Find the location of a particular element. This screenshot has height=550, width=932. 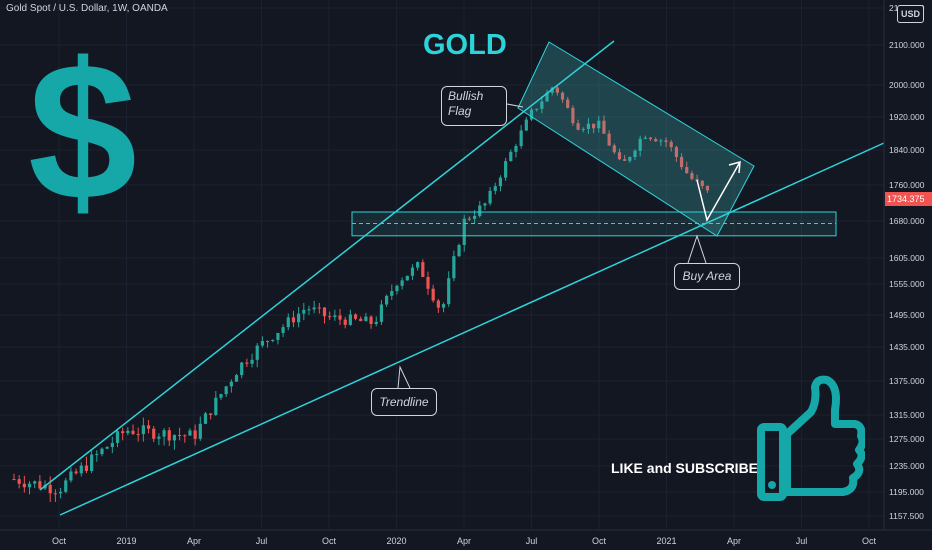

buy-area-pointer is located at coordinates (697, 249).